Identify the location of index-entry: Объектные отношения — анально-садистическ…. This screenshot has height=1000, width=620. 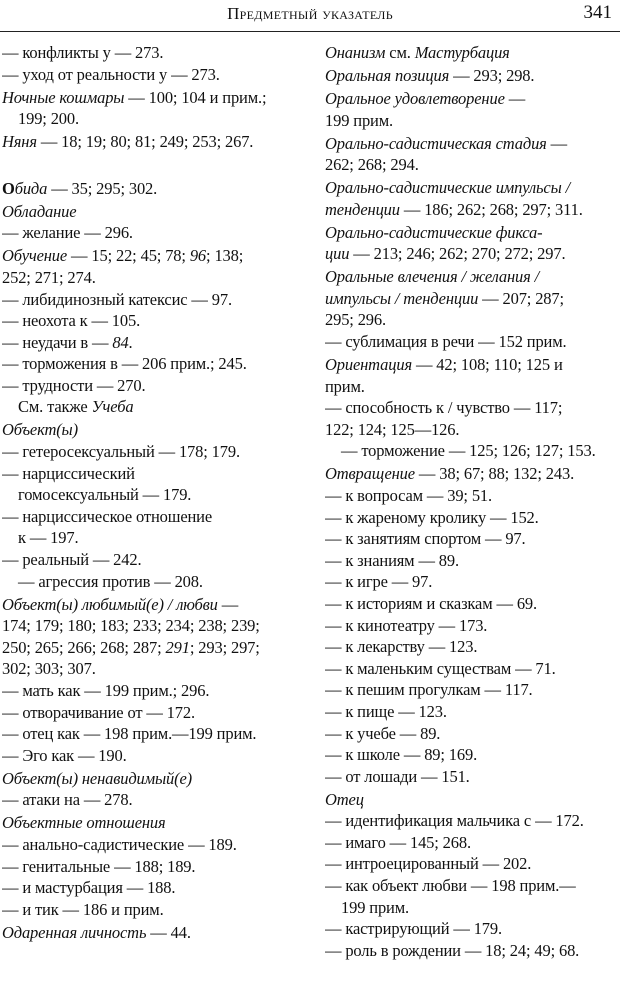
(154, 866).